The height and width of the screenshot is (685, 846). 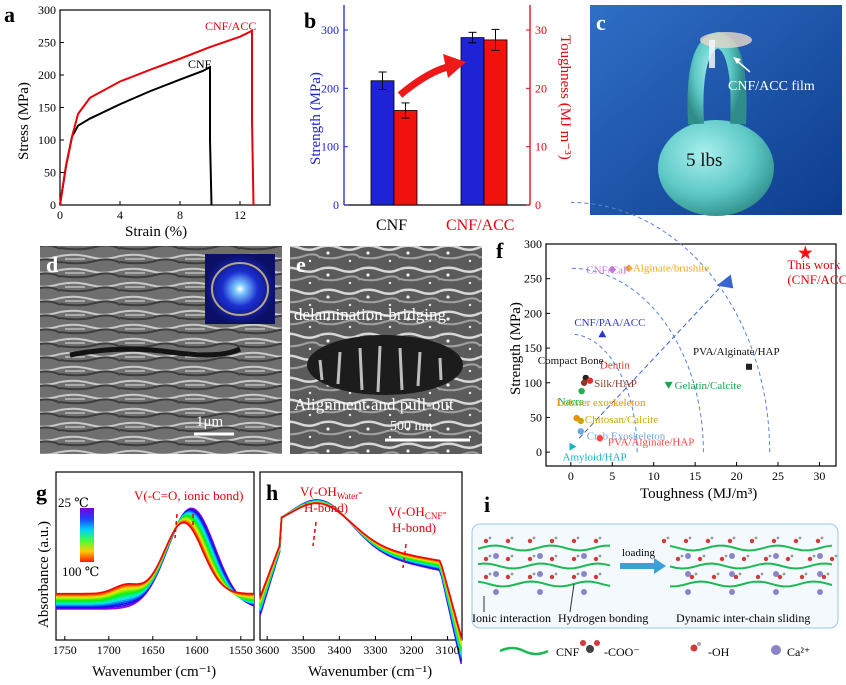 I want to click on panel-f-point-label: PVA/Alginate/HAP, so click(x=651, y=442).